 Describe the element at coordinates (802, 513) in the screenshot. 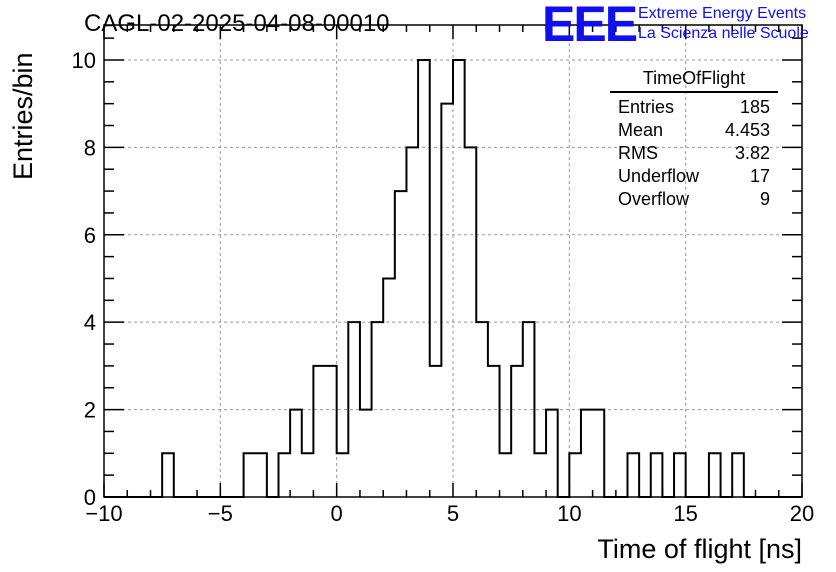

I see `x-tick-label: 20` at that location.